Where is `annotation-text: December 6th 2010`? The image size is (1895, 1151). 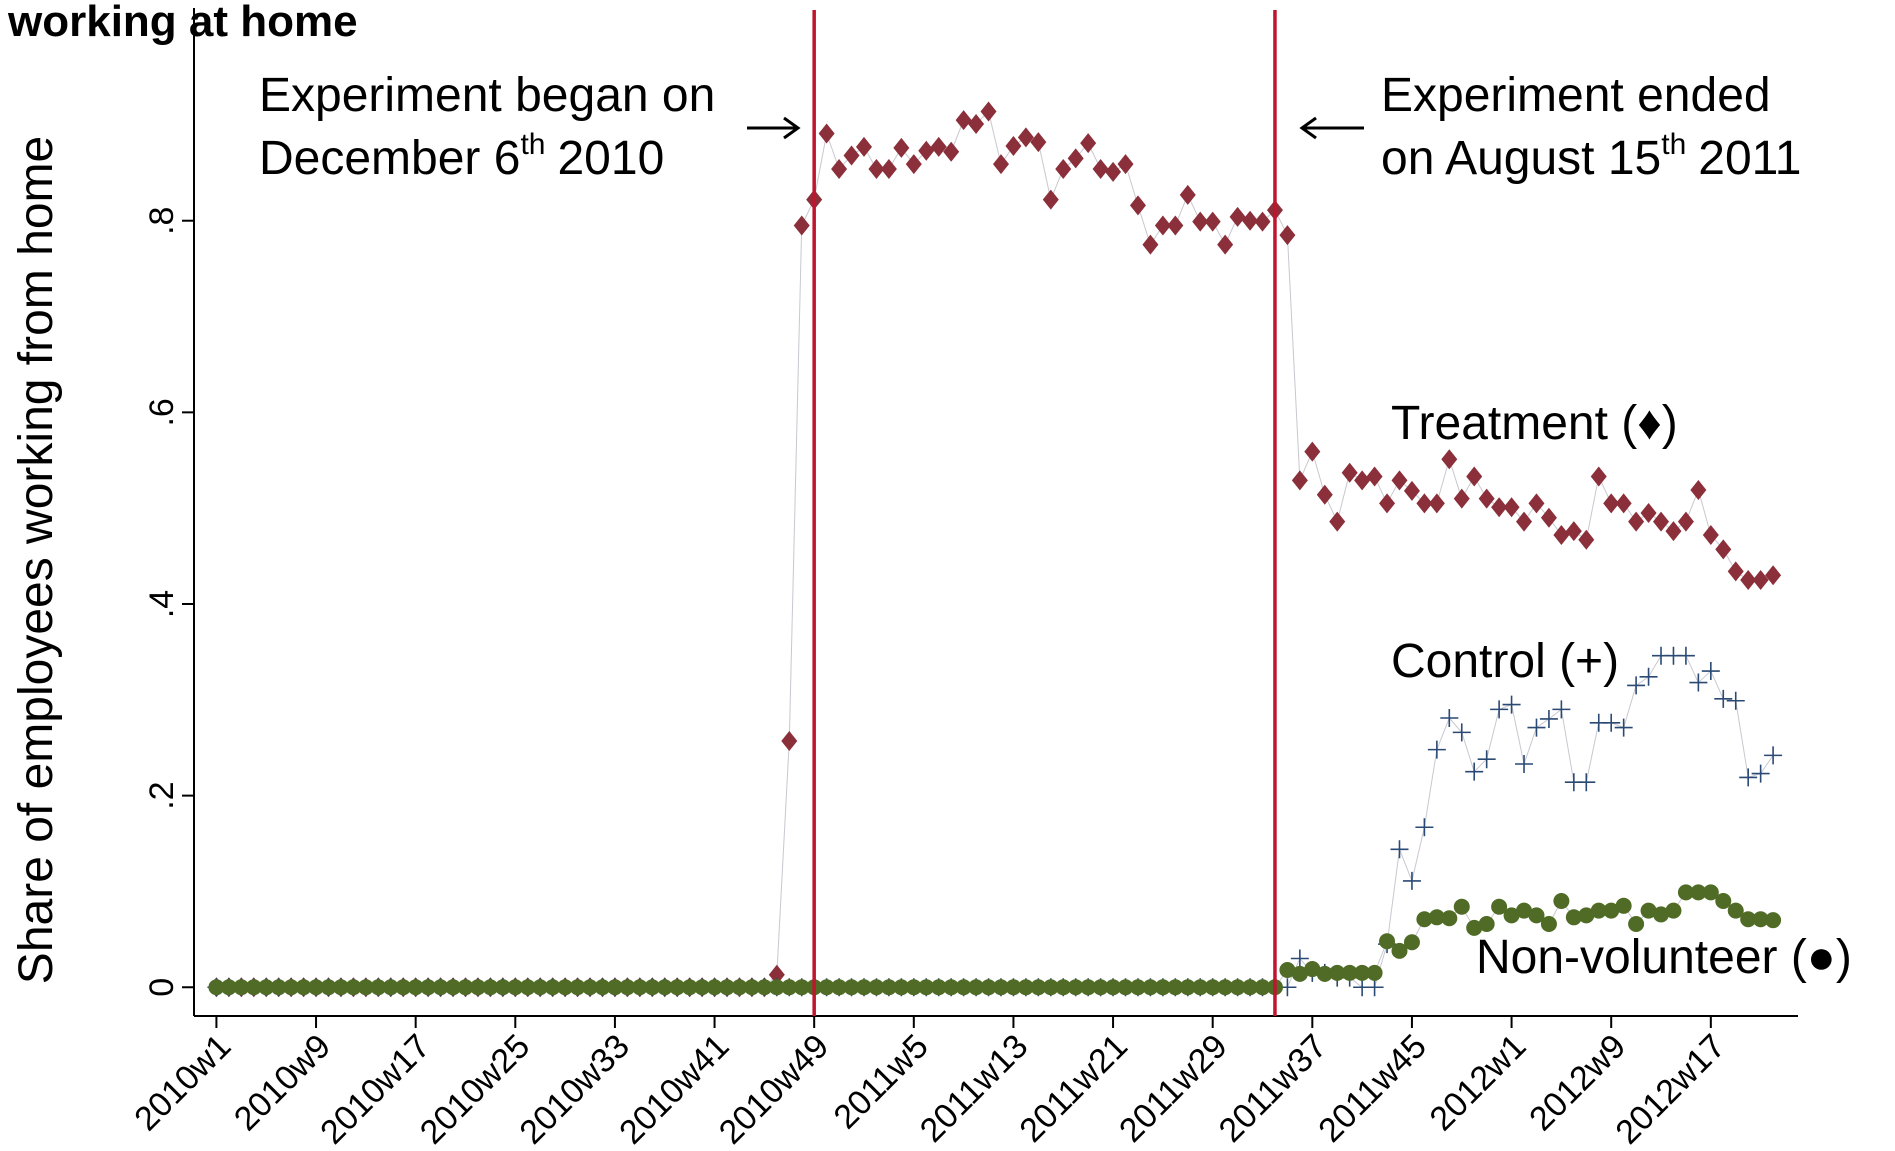
annotation-text: December 6th 2010 is located at coordinates (461, 156).